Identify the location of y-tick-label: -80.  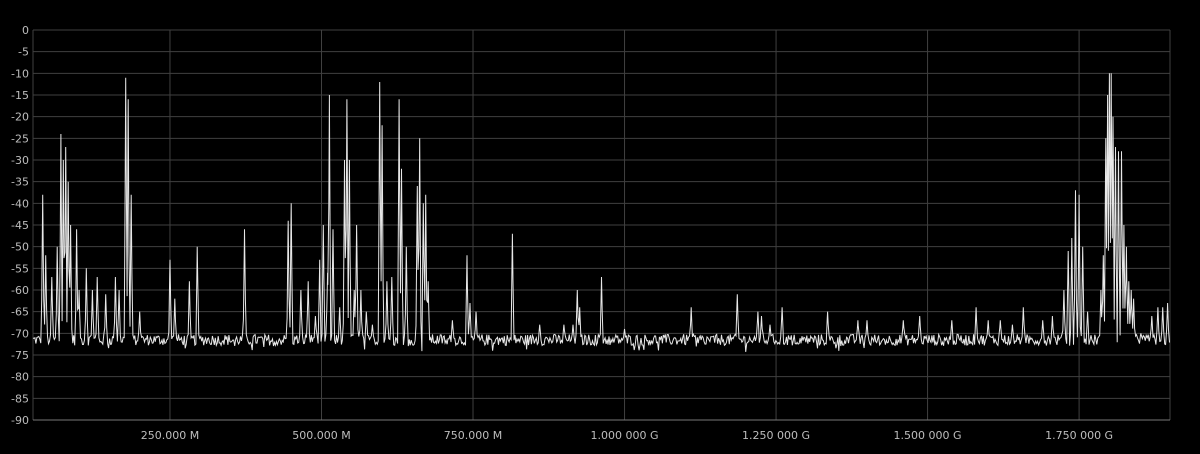
(20, 377).